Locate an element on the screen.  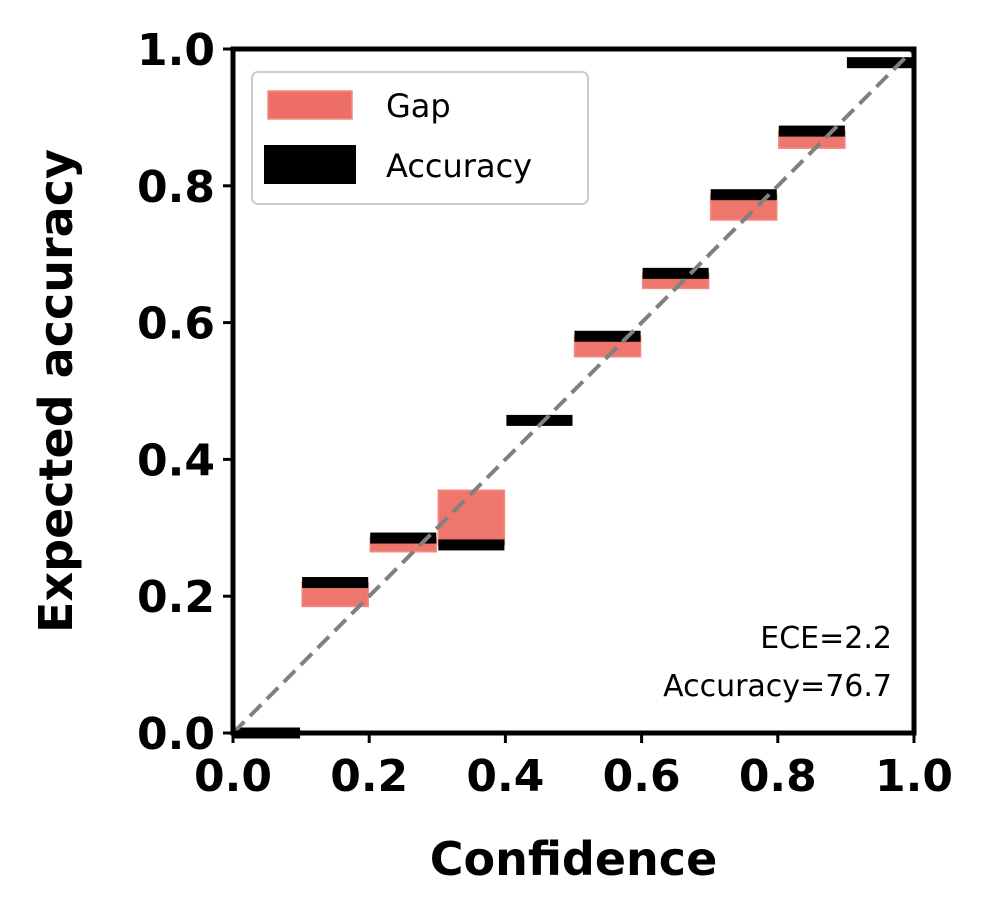
accuracy-annotation: Accuracy=76.7 is located at coordinates (777, 686).